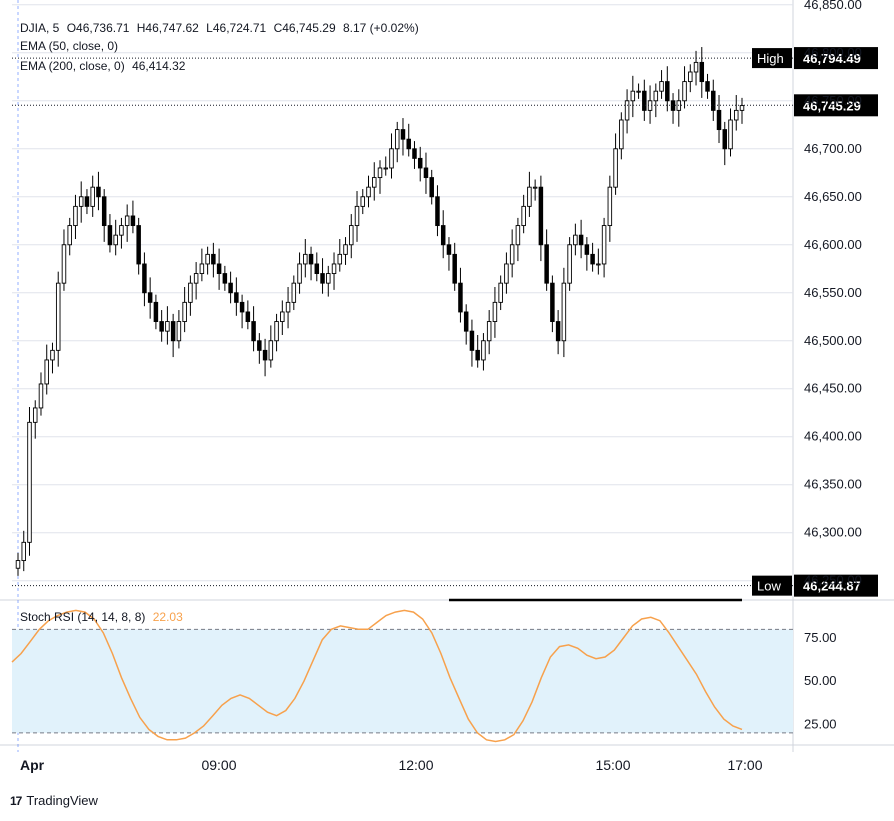 This screenshot has height=821, width=894. Describe the element at coordinates (167, 617) in the screenshot. I see `stoch-value: 22.03` at that location.